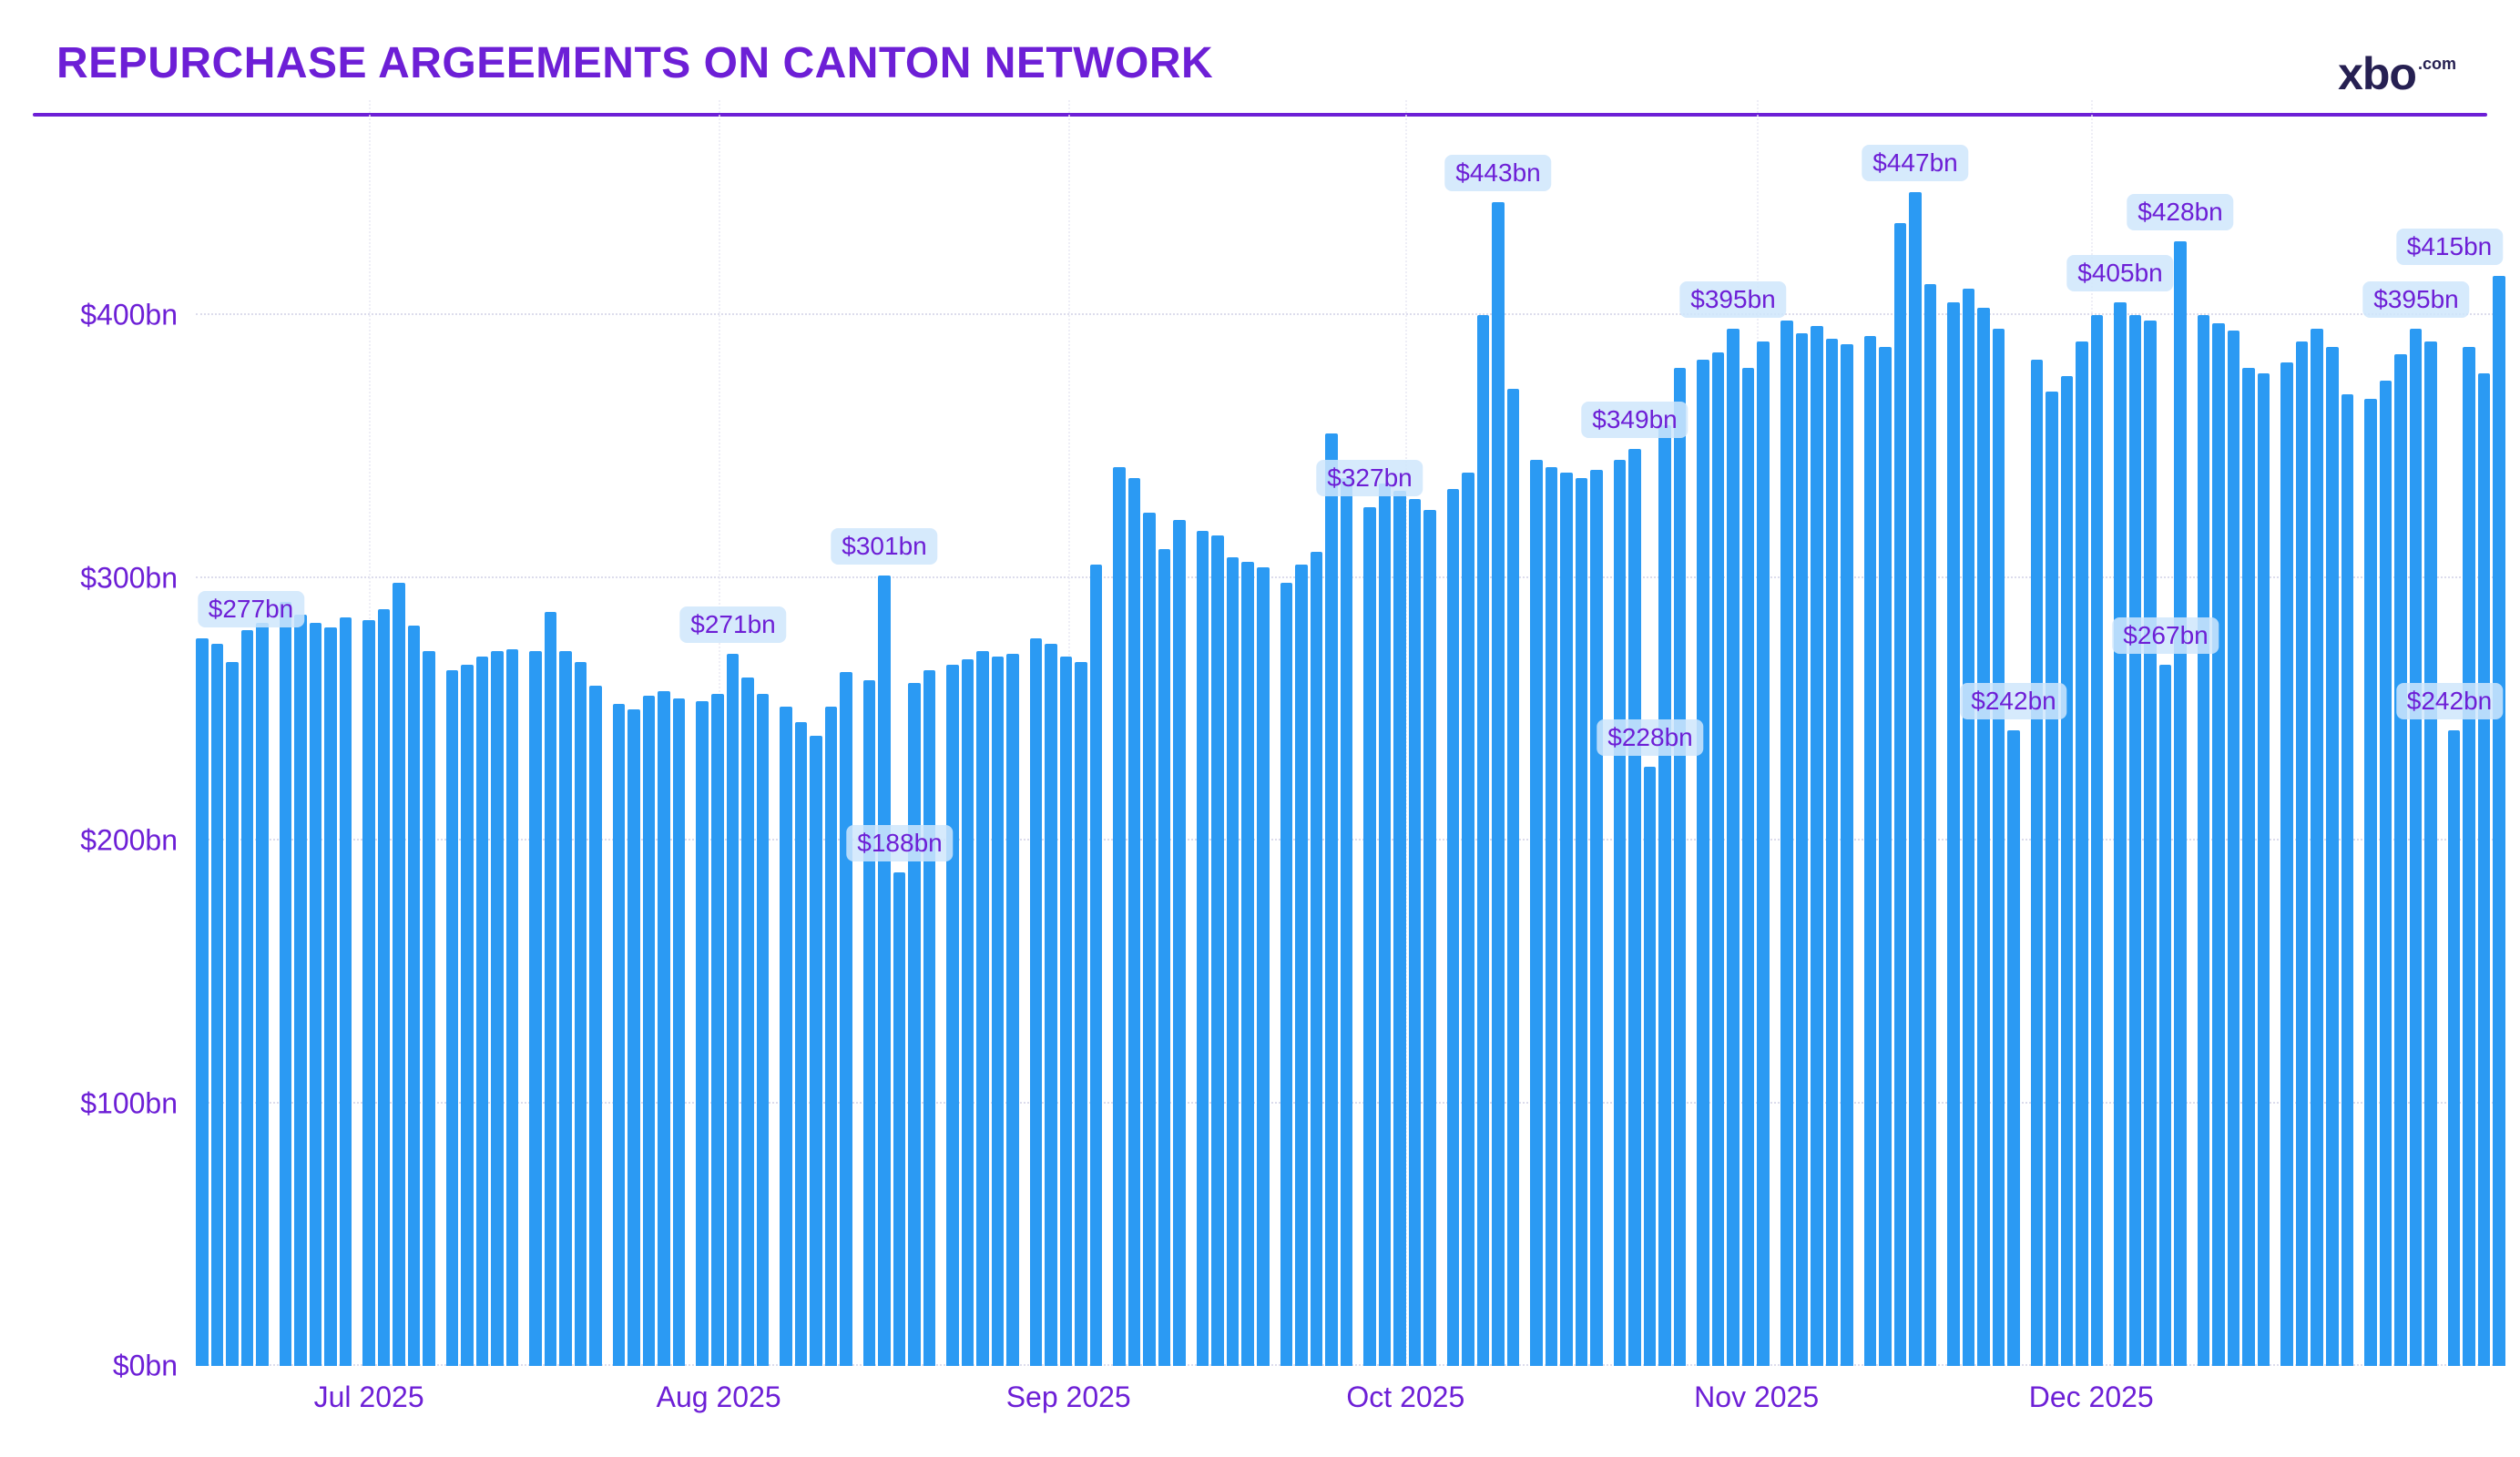 Image resolution: width=2520 pixels, height=1457 pixels. Describe the element at coordinates (368, 1397) in the screenshot. I see `x-month-label: Jul 2025` at that location.